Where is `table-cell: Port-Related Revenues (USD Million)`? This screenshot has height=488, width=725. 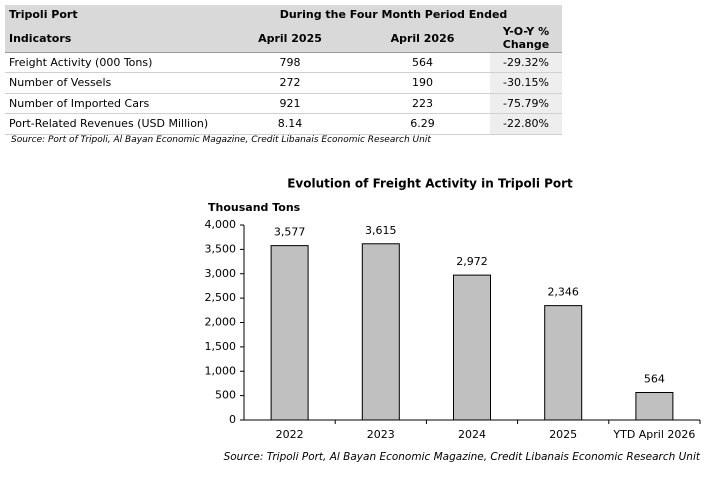 table-cell: Port-Related Revenues (USD Million) is located at coordinates (115, 124).